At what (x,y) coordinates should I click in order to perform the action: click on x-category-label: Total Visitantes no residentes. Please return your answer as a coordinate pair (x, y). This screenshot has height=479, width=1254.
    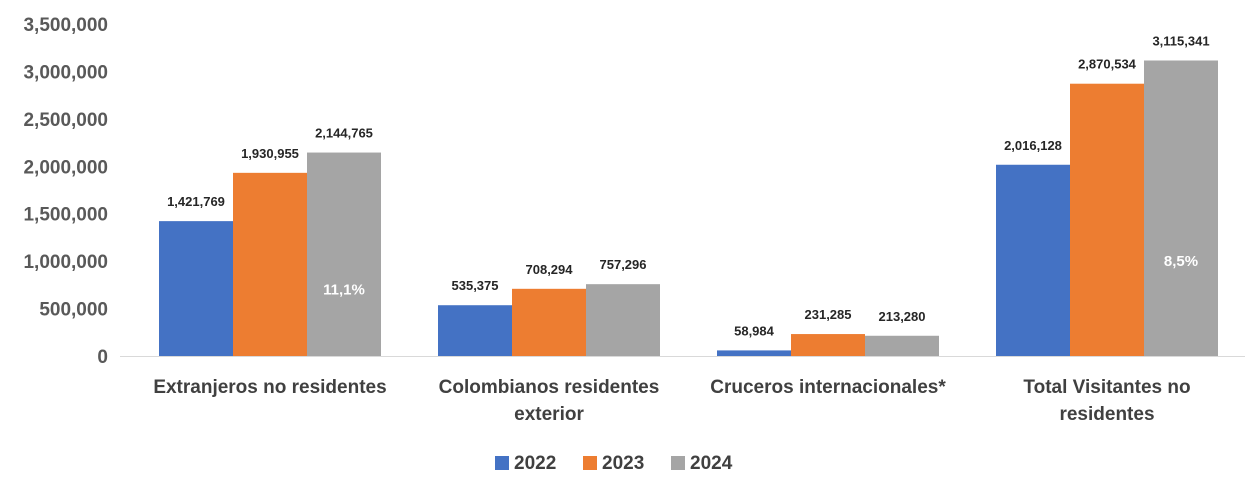
    Looking at the image, I should click on (1106, 401).